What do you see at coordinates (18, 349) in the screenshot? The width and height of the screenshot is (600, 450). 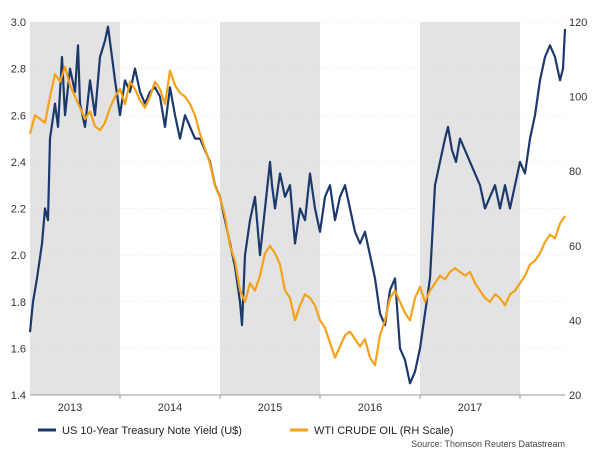 I see `left-tick-label: 1.6` at bounding box center [18, 349].